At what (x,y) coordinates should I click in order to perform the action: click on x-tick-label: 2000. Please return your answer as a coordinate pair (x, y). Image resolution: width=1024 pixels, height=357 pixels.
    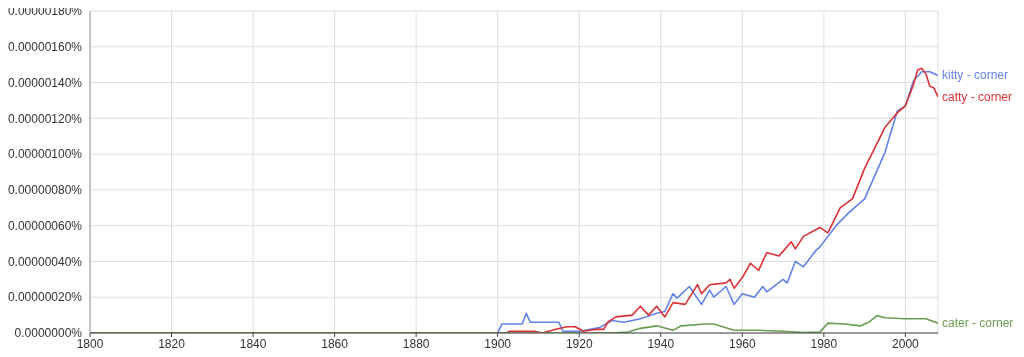
    Looking at the image, I should click on (906, 343).